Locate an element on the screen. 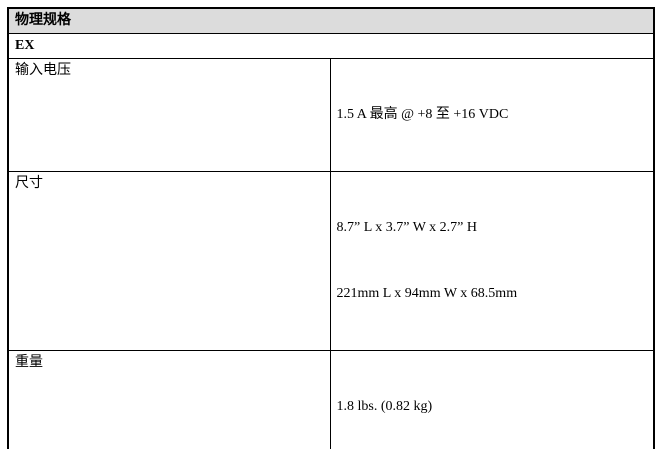 This screenshot has width=661, height=449. section-label-ex: EX is located at coordinates (331, 46).